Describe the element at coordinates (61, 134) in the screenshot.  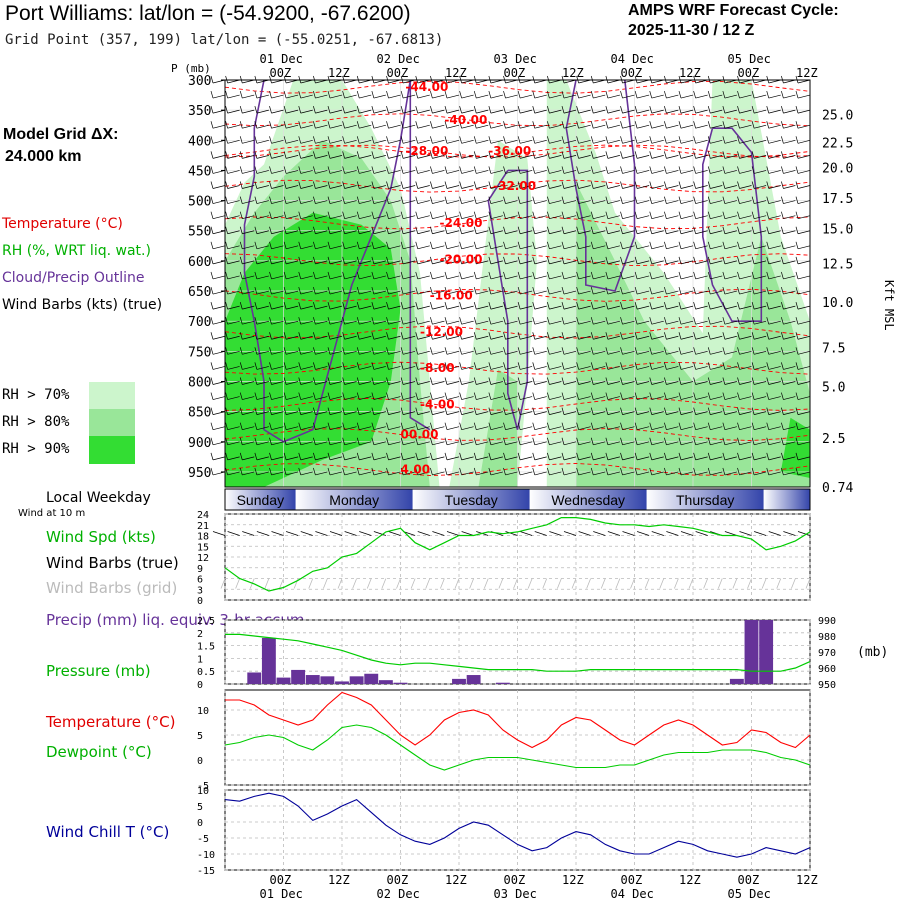
I see `model-grid-label: Model Grid ΔX:` at that location.